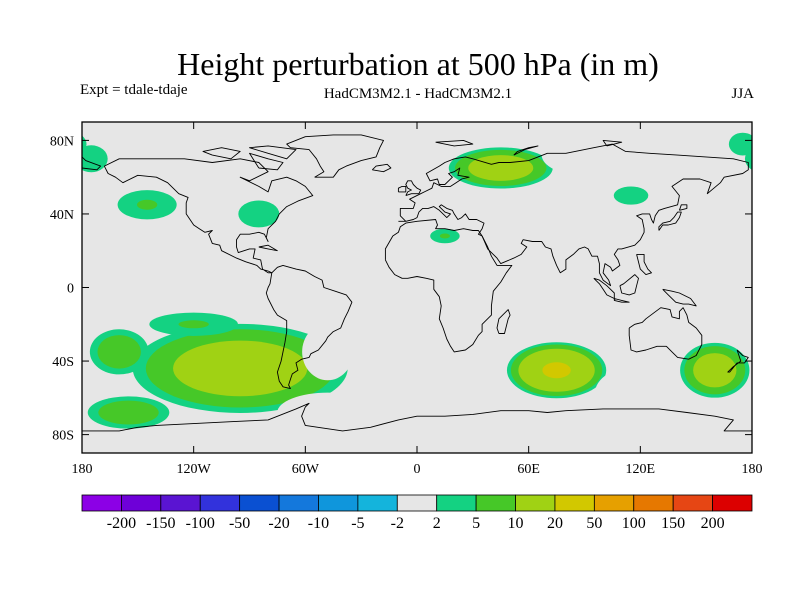 This screenshot has width=800, height=600. Describe the element at coordinates (62, 215) in the screenshot. I see `y-tick-label: 40N` at that location.